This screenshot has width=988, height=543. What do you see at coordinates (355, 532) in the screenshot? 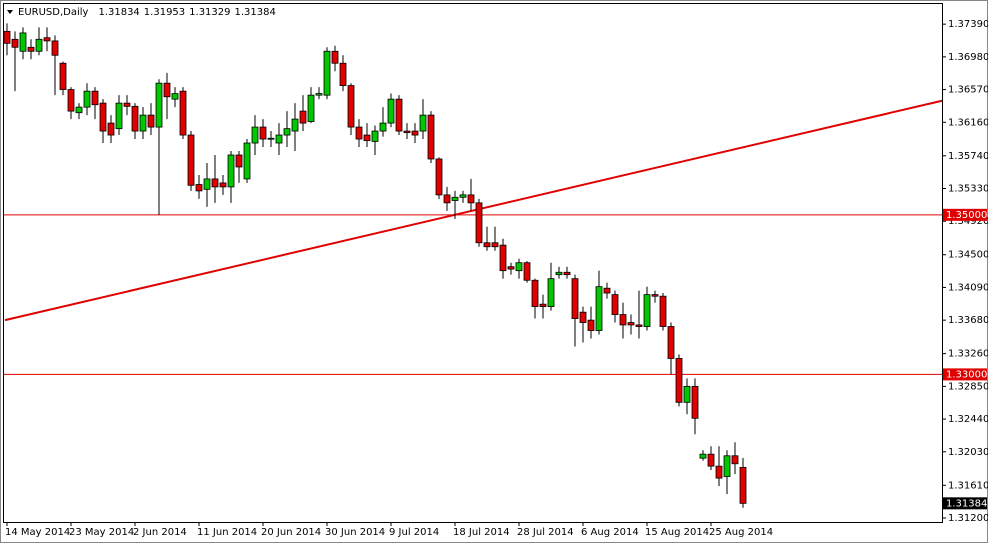
I see `x-tick-label: 30 Jun 2014` at bounding box center [355, 532].